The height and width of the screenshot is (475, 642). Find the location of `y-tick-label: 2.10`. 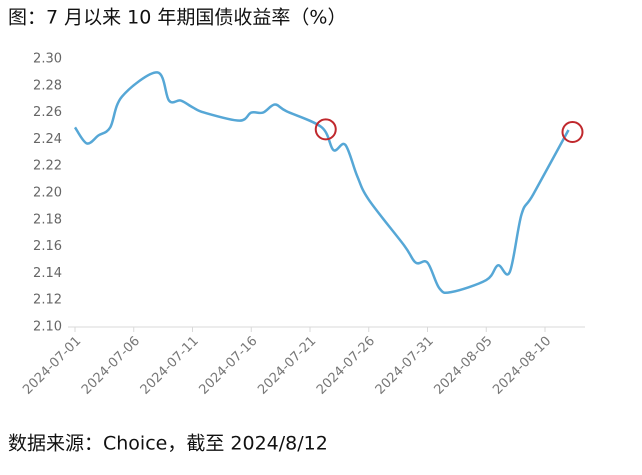

y-tick-label: 2.10 is located at coordinates (47, 327).